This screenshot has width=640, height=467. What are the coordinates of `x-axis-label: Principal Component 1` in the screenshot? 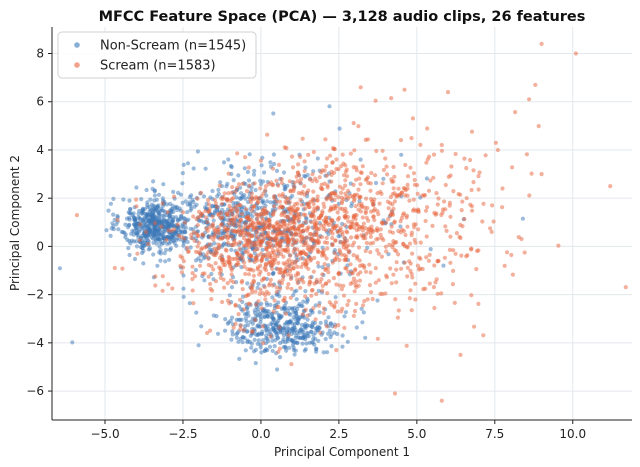 It's located at (342, 452).